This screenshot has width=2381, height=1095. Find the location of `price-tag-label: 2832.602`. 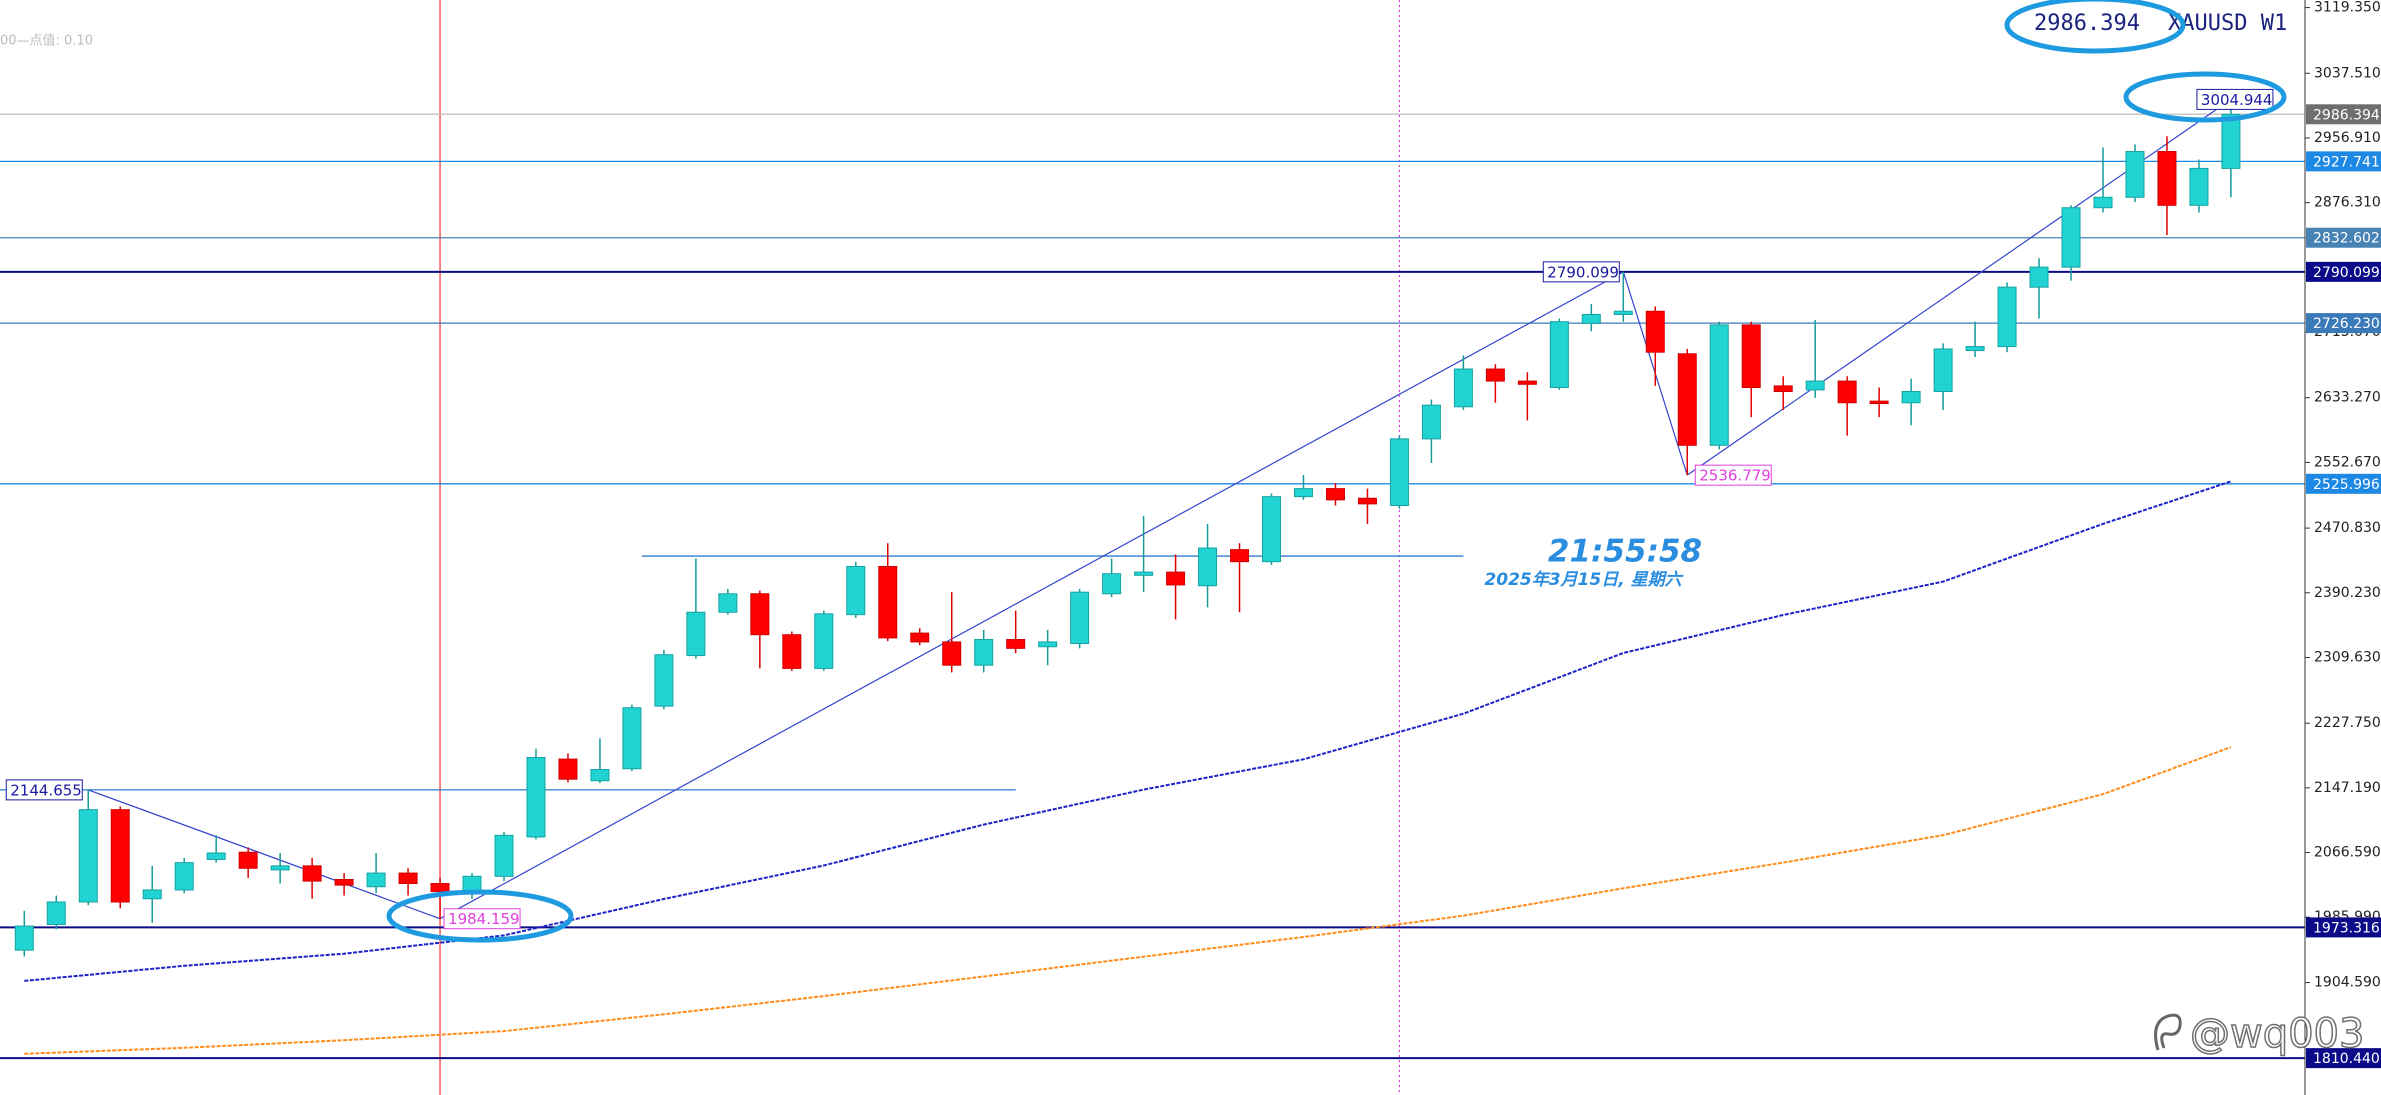

price-tag-label: 2832.602 is located at coordinates (2346, 239).